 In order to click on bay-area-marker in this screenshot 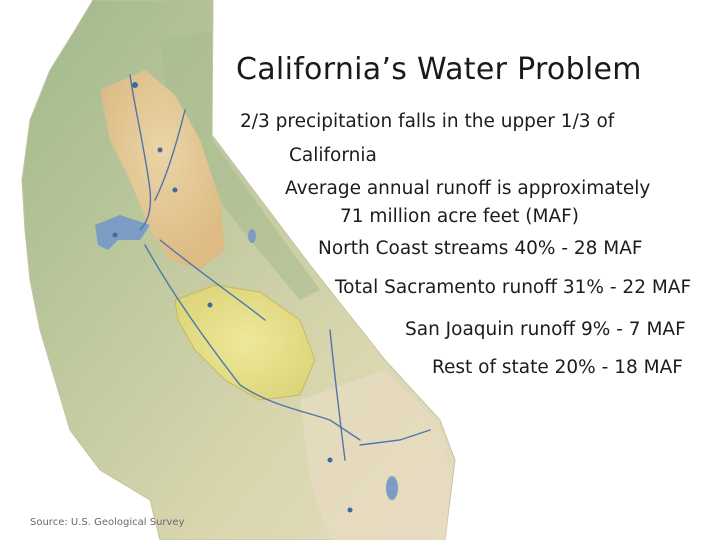, I will do `click(115, 235)`.